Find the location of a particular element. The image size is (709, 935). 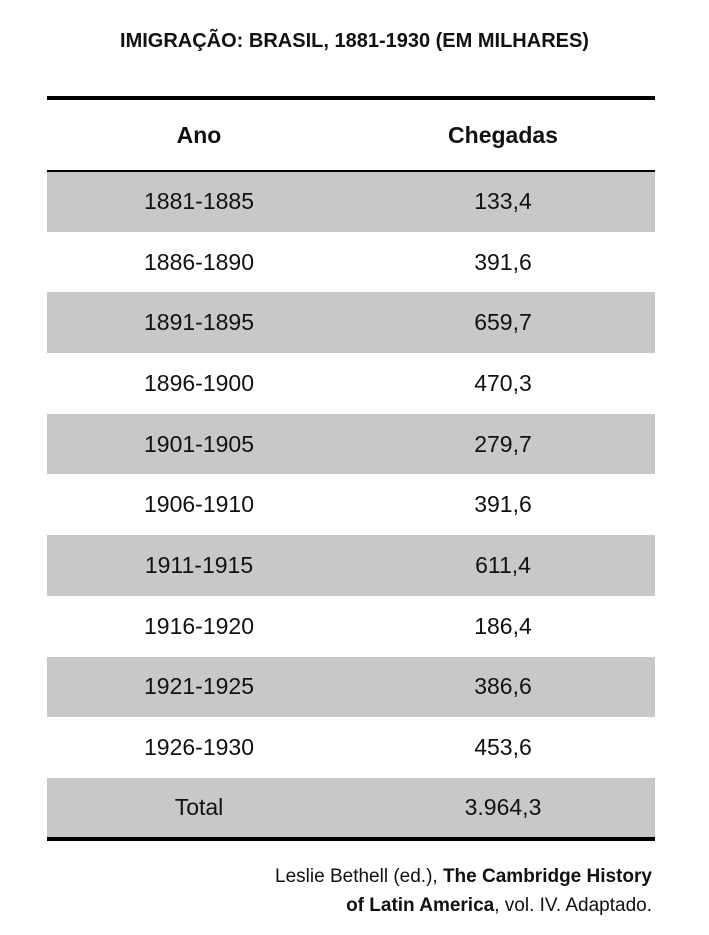

table-row: 1911-1915 611,4 is located at coordinates (351, 565).